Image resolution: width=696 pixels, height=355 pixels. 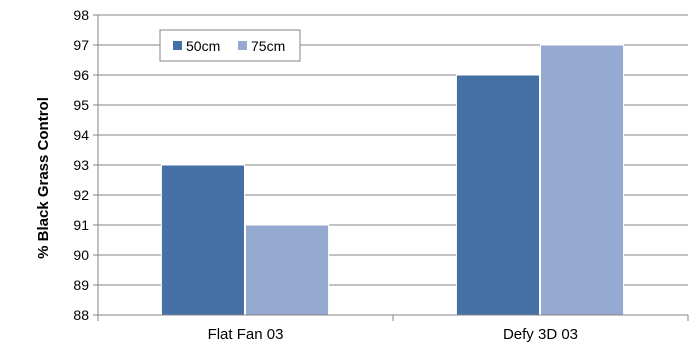 What do you see at coordinates (81, 195) in the screenshot?
I see `y-tick-label: 92` at bounding box center [81, 195].